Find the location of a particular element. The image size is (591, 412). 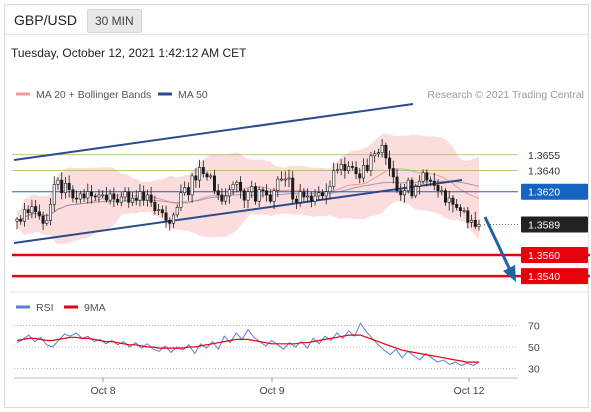

ma20-line is located at coordinates (248, 194).